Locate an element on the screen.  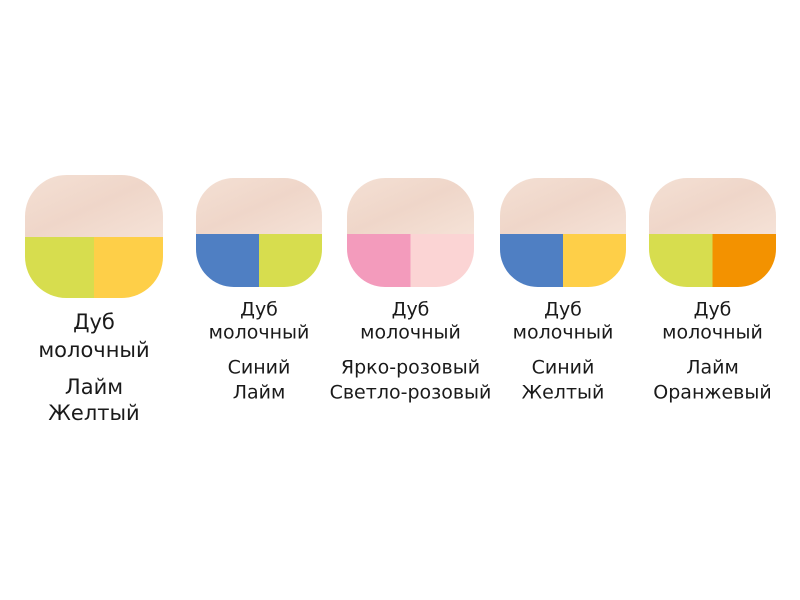
color-name: Оранжевый is located at coordinates (712, 393).